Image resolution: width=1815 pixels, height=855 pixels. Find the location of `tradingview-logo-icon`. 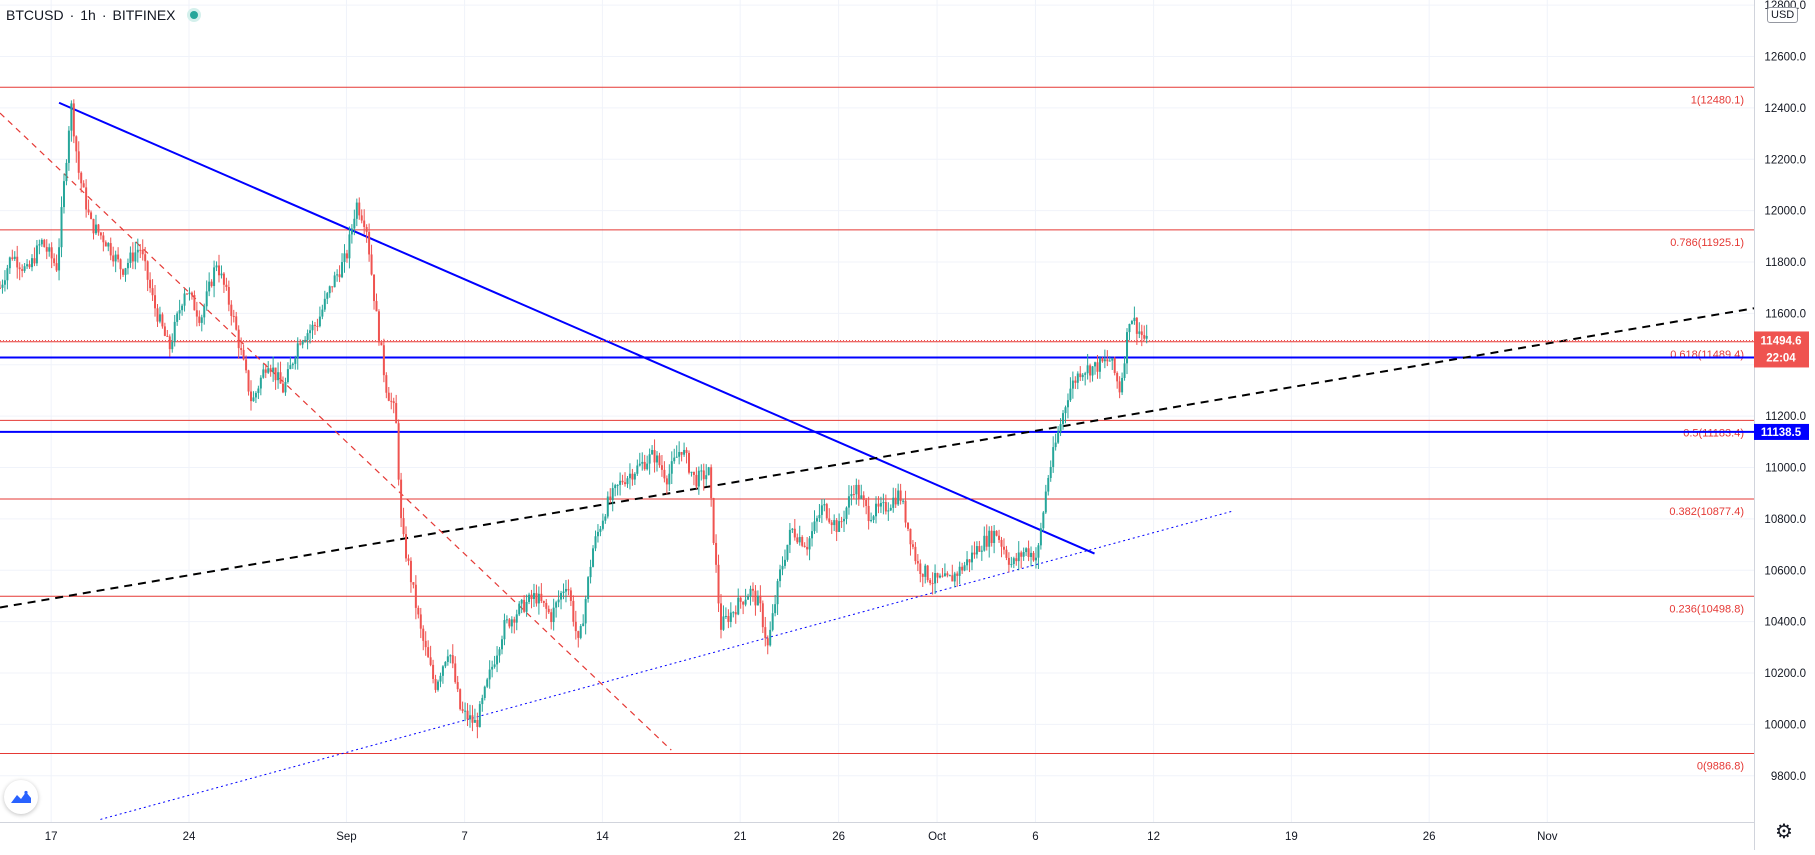

tradingview-logo-icon is located at coordinates (21, 797).